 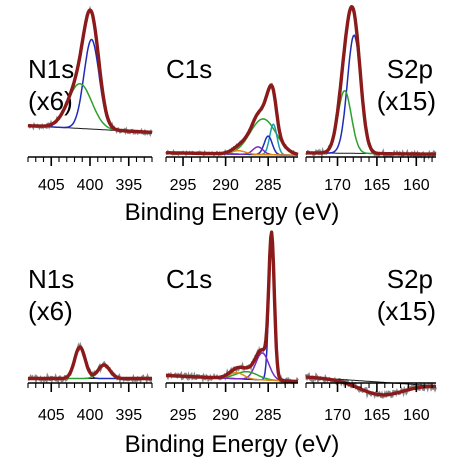 I want to click on envelope-top-n1s, so click(x=90, y=71).